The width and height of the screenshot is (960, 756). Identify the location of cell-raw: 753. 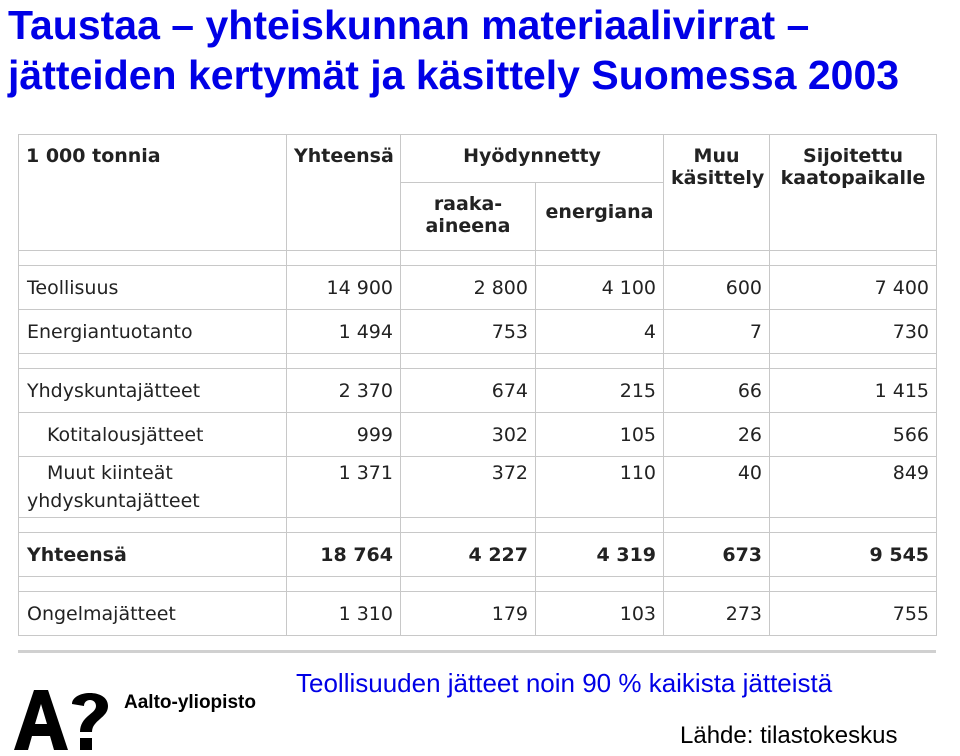
(468, 331).